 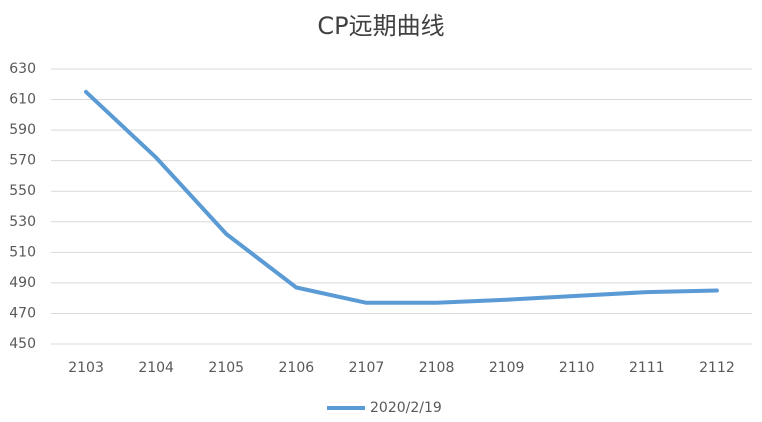 I want to click on y-tick-label: 570, so click(x=22, y=161).